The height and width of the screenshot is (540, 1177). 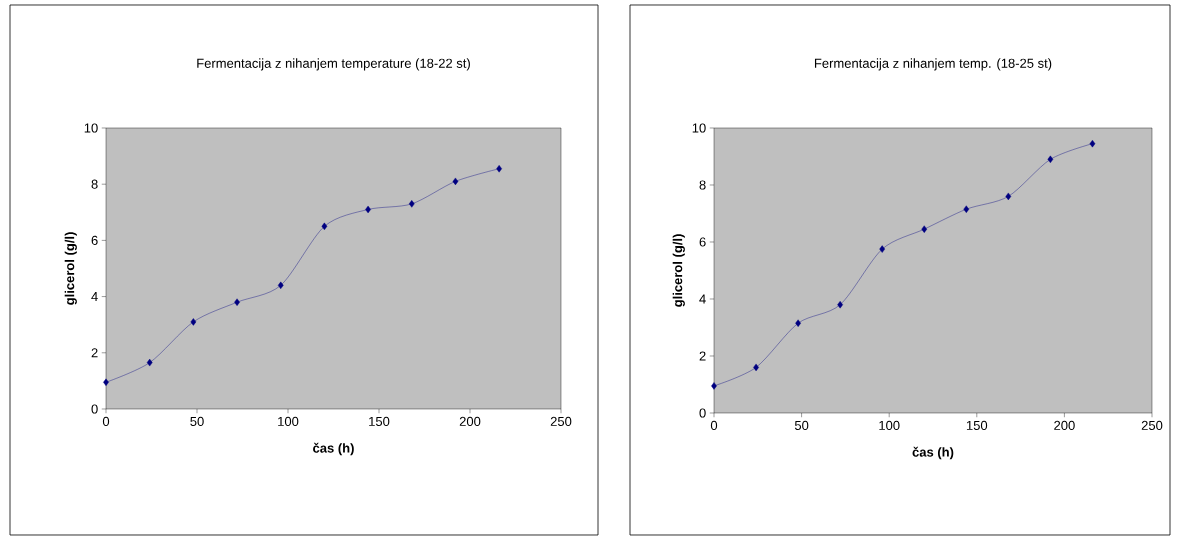 What do you see at coordinates (333, 64) in the screenshot?
I see `chart-title: Fermentacija z nihanjem temperature (18-22 st)` at bounding box center [333, 64].